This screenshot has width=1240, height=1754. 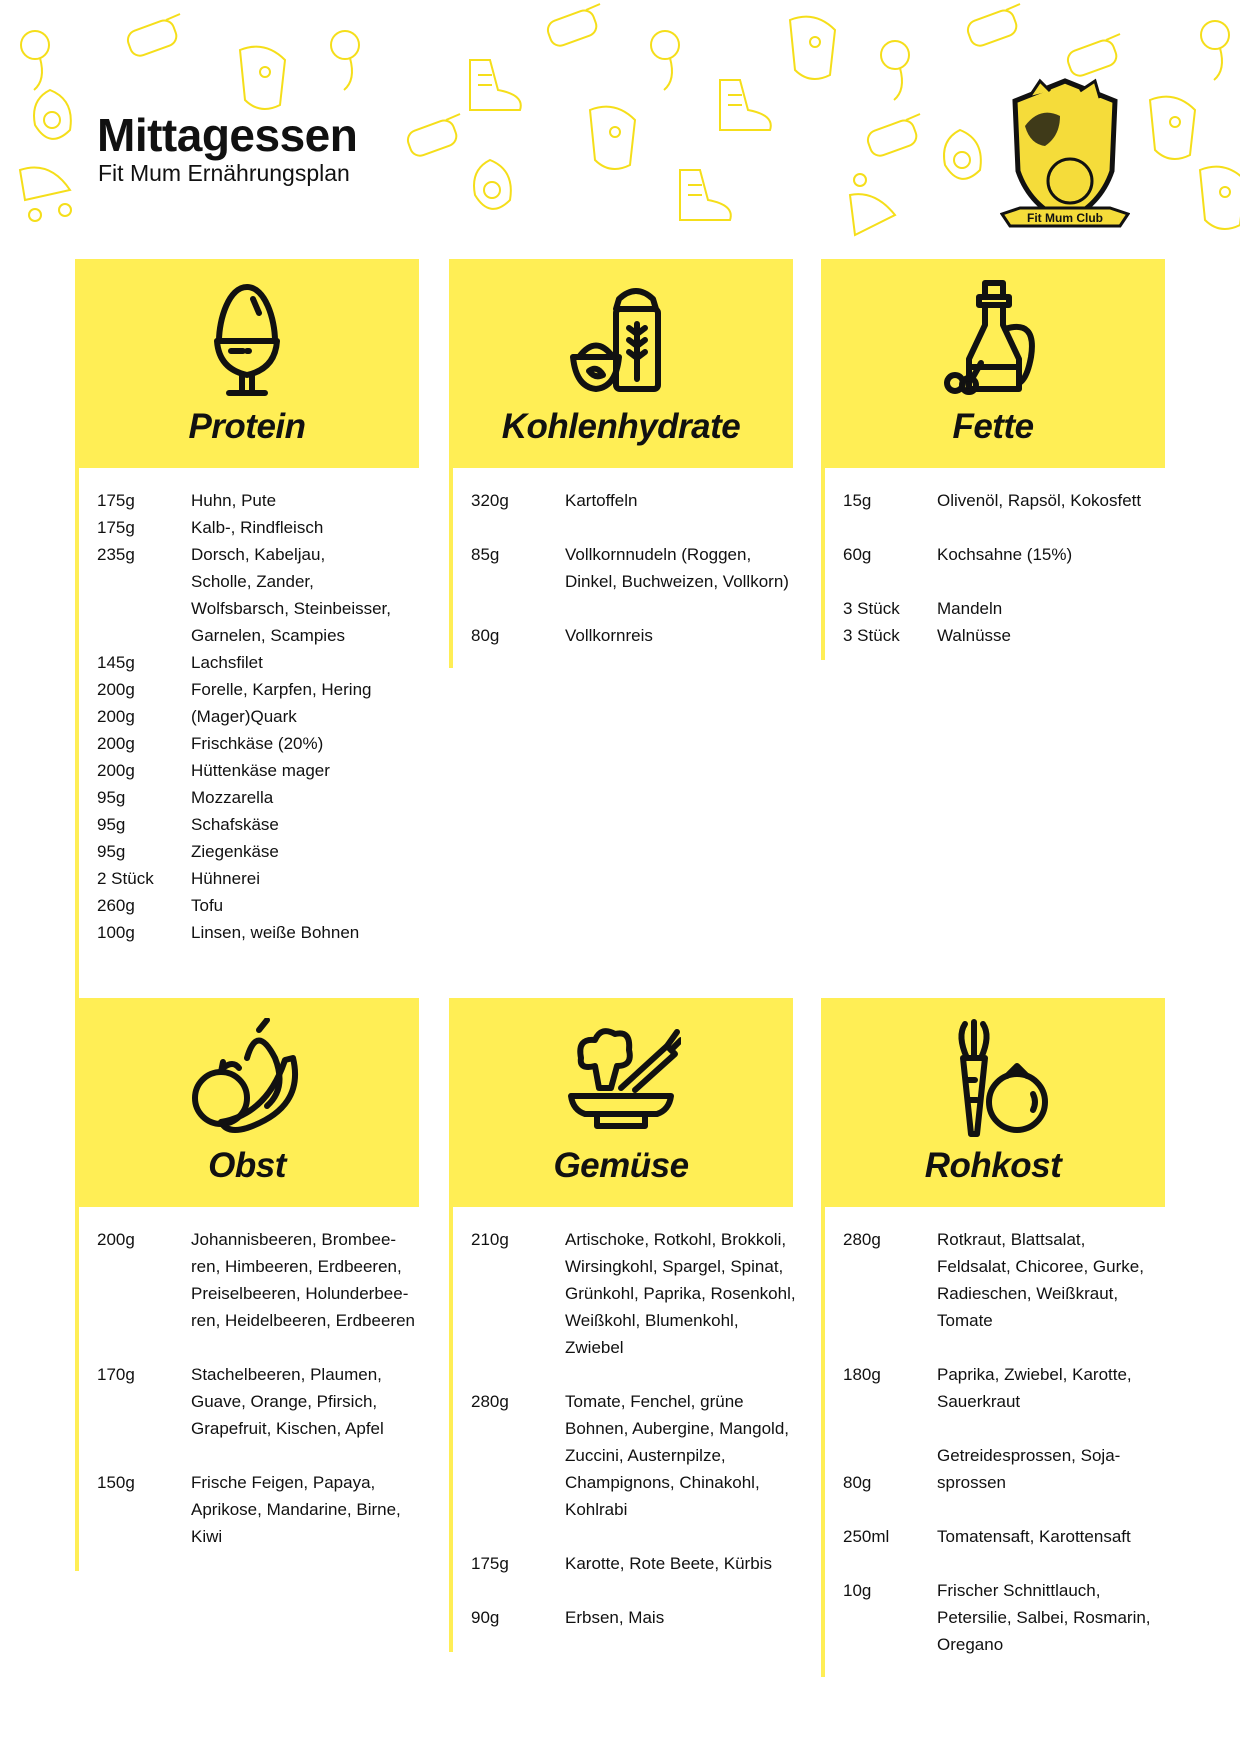 I want to click on food-amount: 85g, so click(x=485, y=554).